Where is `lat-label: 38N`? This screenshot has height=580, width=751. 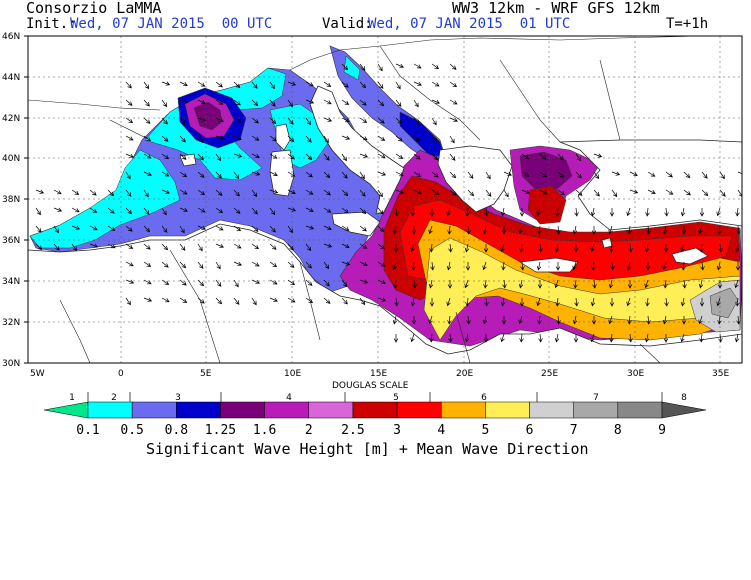 lat-label: 38N is located at coordinates (11, 200).